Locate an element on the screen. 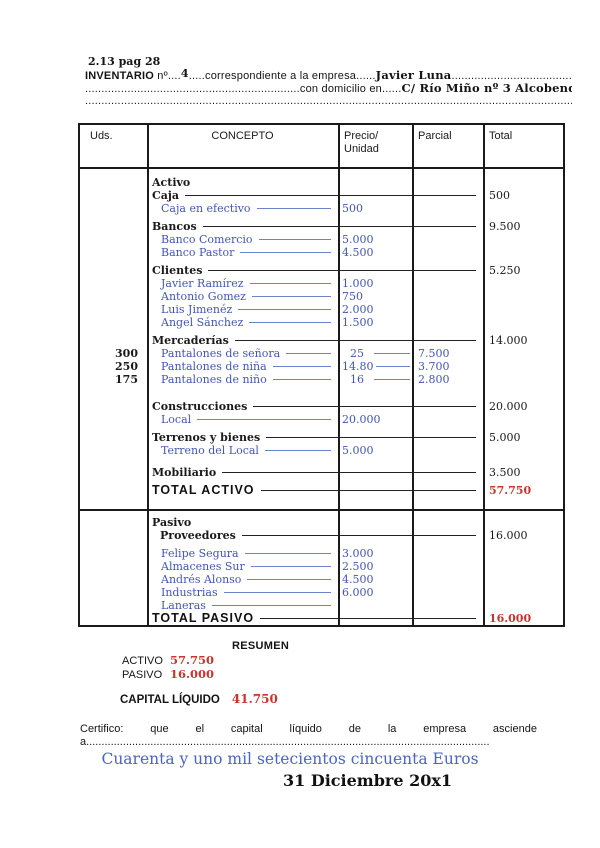  inventory-row: Laneras is located at coordinates (321, 605).